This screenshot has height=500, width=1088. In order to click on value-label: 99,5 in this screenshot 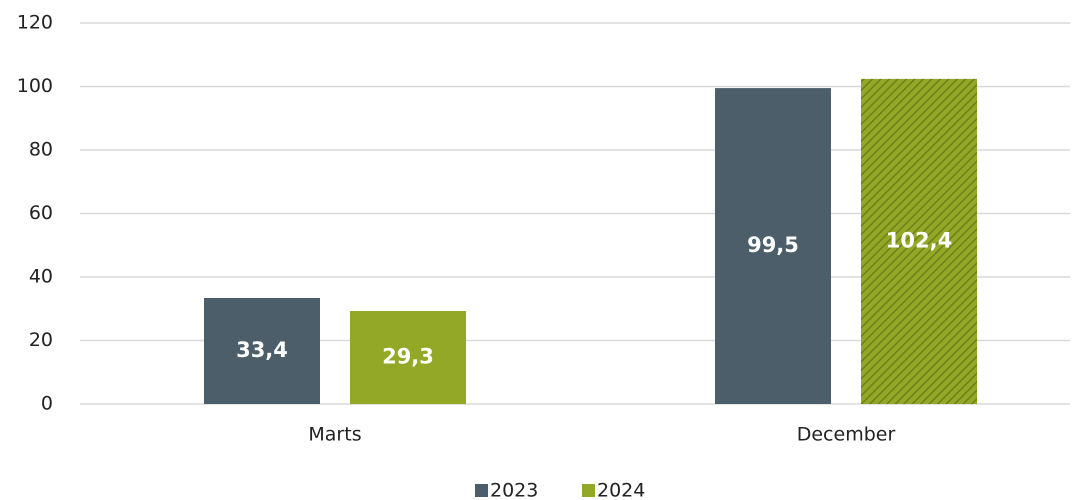, I will do `click(773, 245)`.